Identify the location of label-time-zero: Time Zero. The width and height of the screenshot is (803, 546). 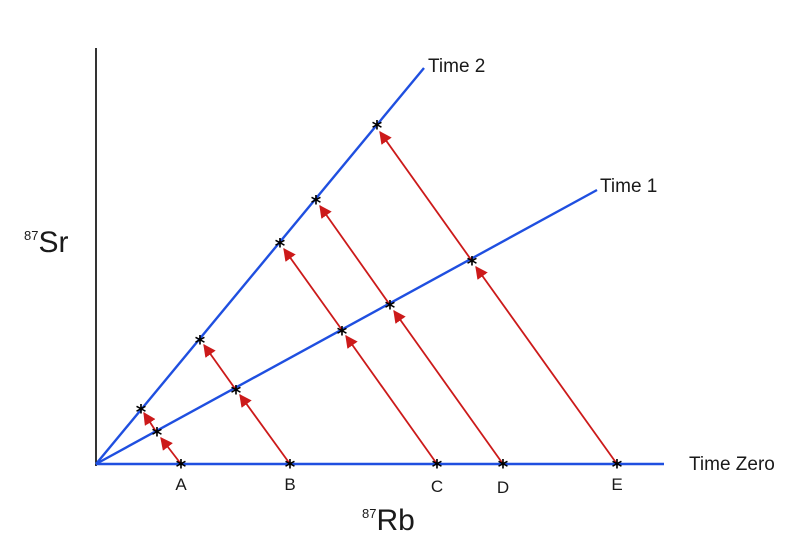
(732, 464).